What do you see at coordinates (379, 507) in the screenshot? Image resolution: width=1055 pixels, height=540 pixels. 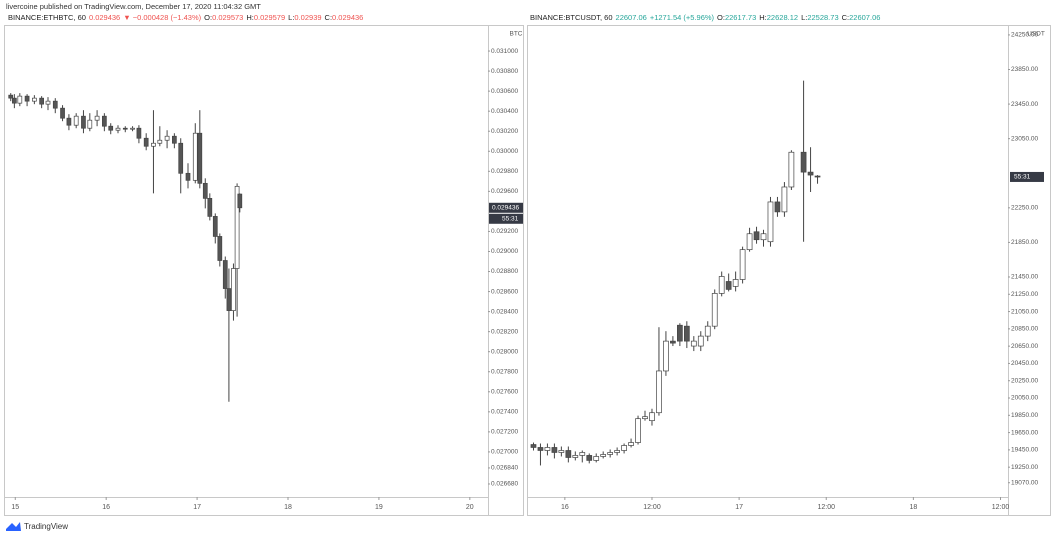 I see `x-tick-label: 19` at bounding box center [379, 507].